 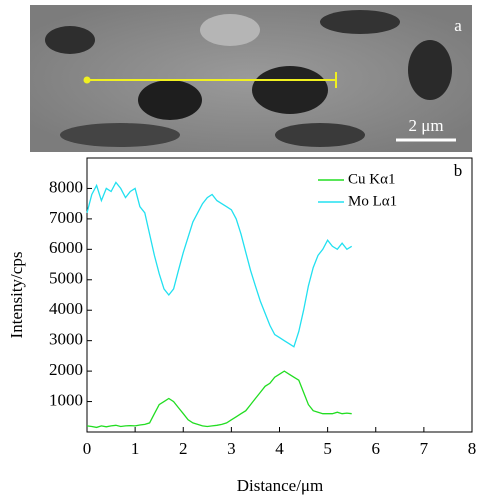 What do you see at coordinates (135, 448) in the screenshot?
I see `x-tick-label: 1` at bounding box center [135, 448].